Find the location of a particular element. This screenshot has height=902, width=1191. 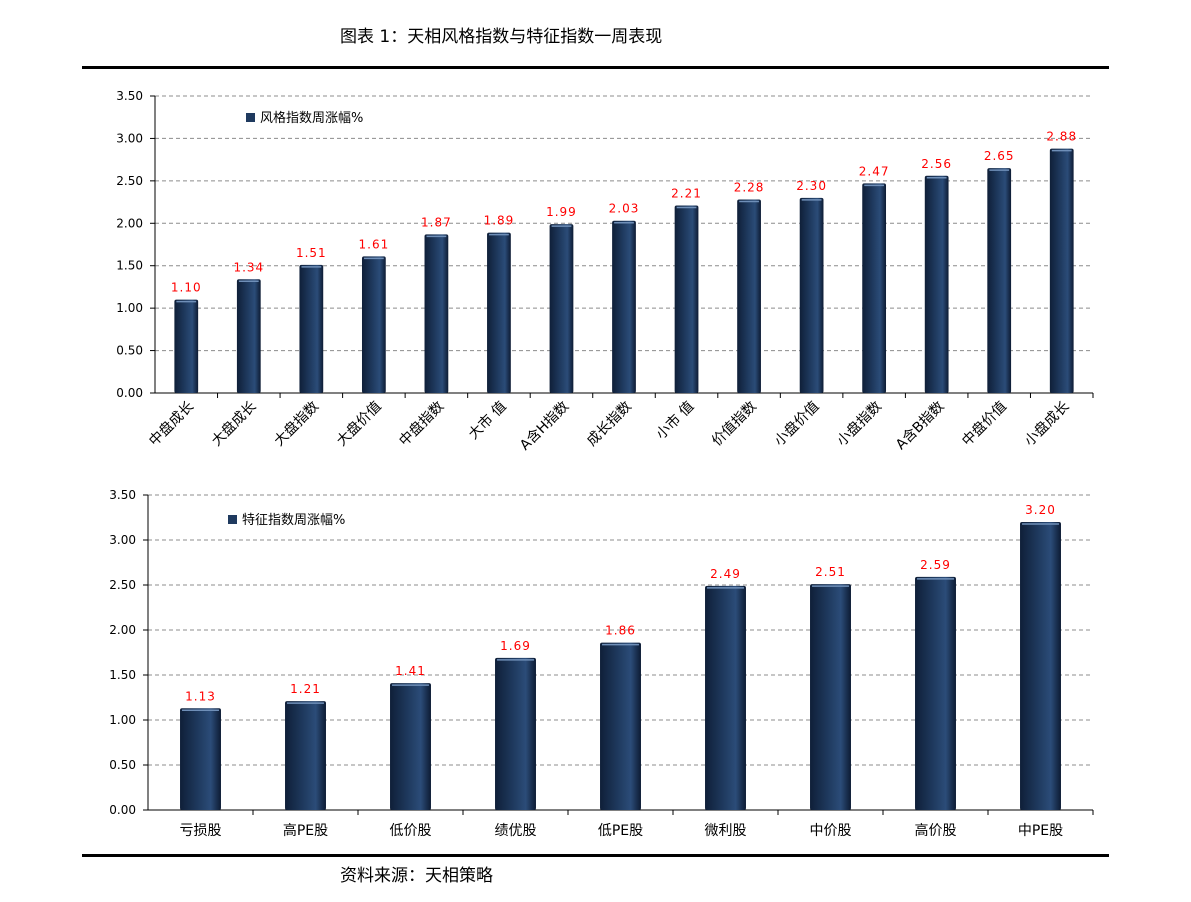

category-label: 低价股 is located at coordinates (411, 831).